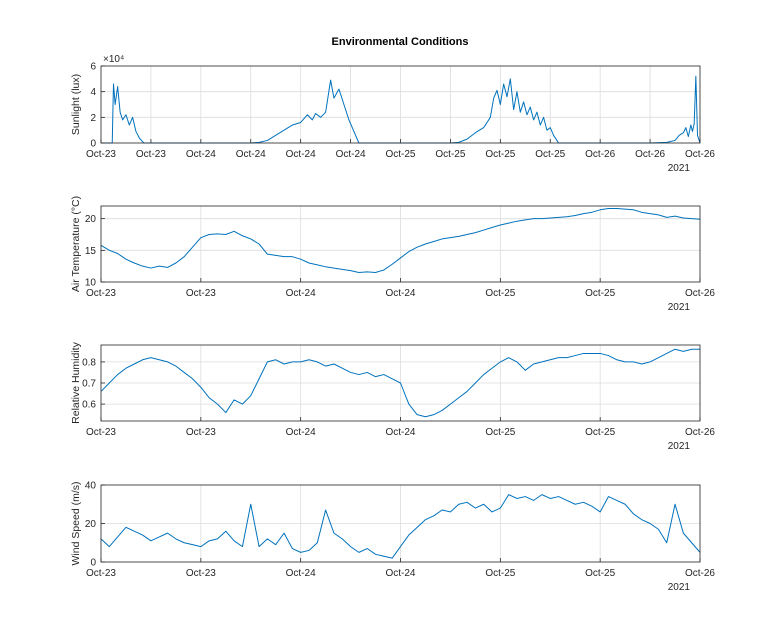  What do you see at coordinates (400, 573) in the screenshot?
I see `wind-speed-xtick-label-3: Oct-24` at bounding box center [400, 573].